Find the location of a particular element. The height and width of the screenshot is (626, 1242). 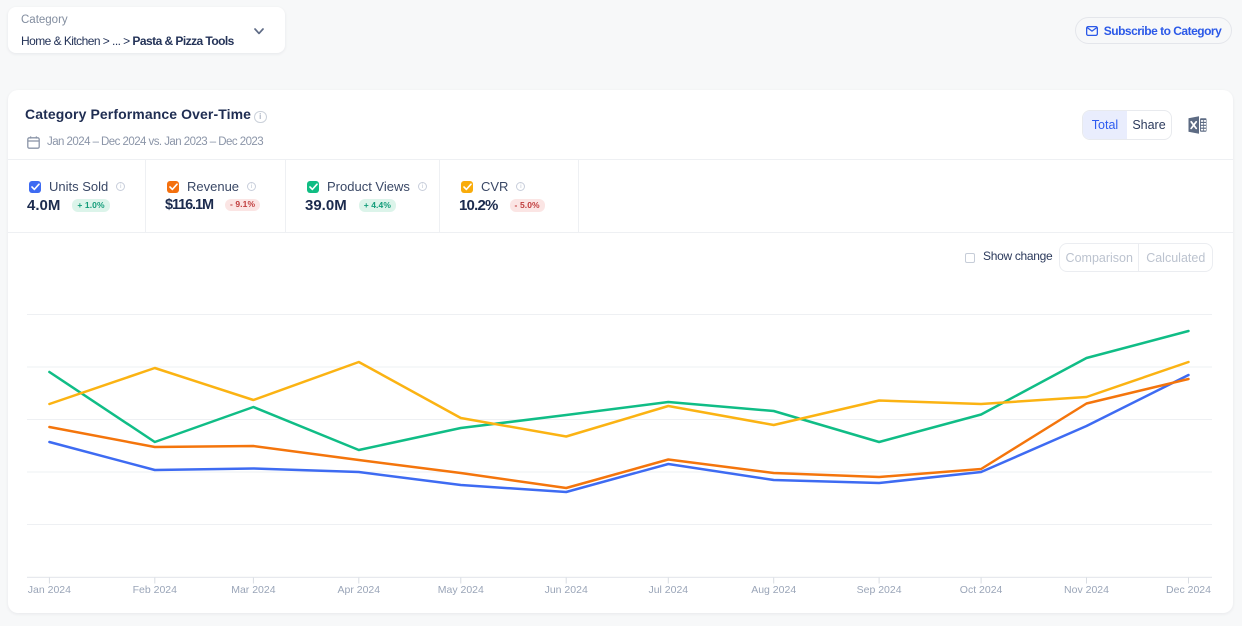

svg-text: Nov 2024 is located at coordinates (1086, 590).